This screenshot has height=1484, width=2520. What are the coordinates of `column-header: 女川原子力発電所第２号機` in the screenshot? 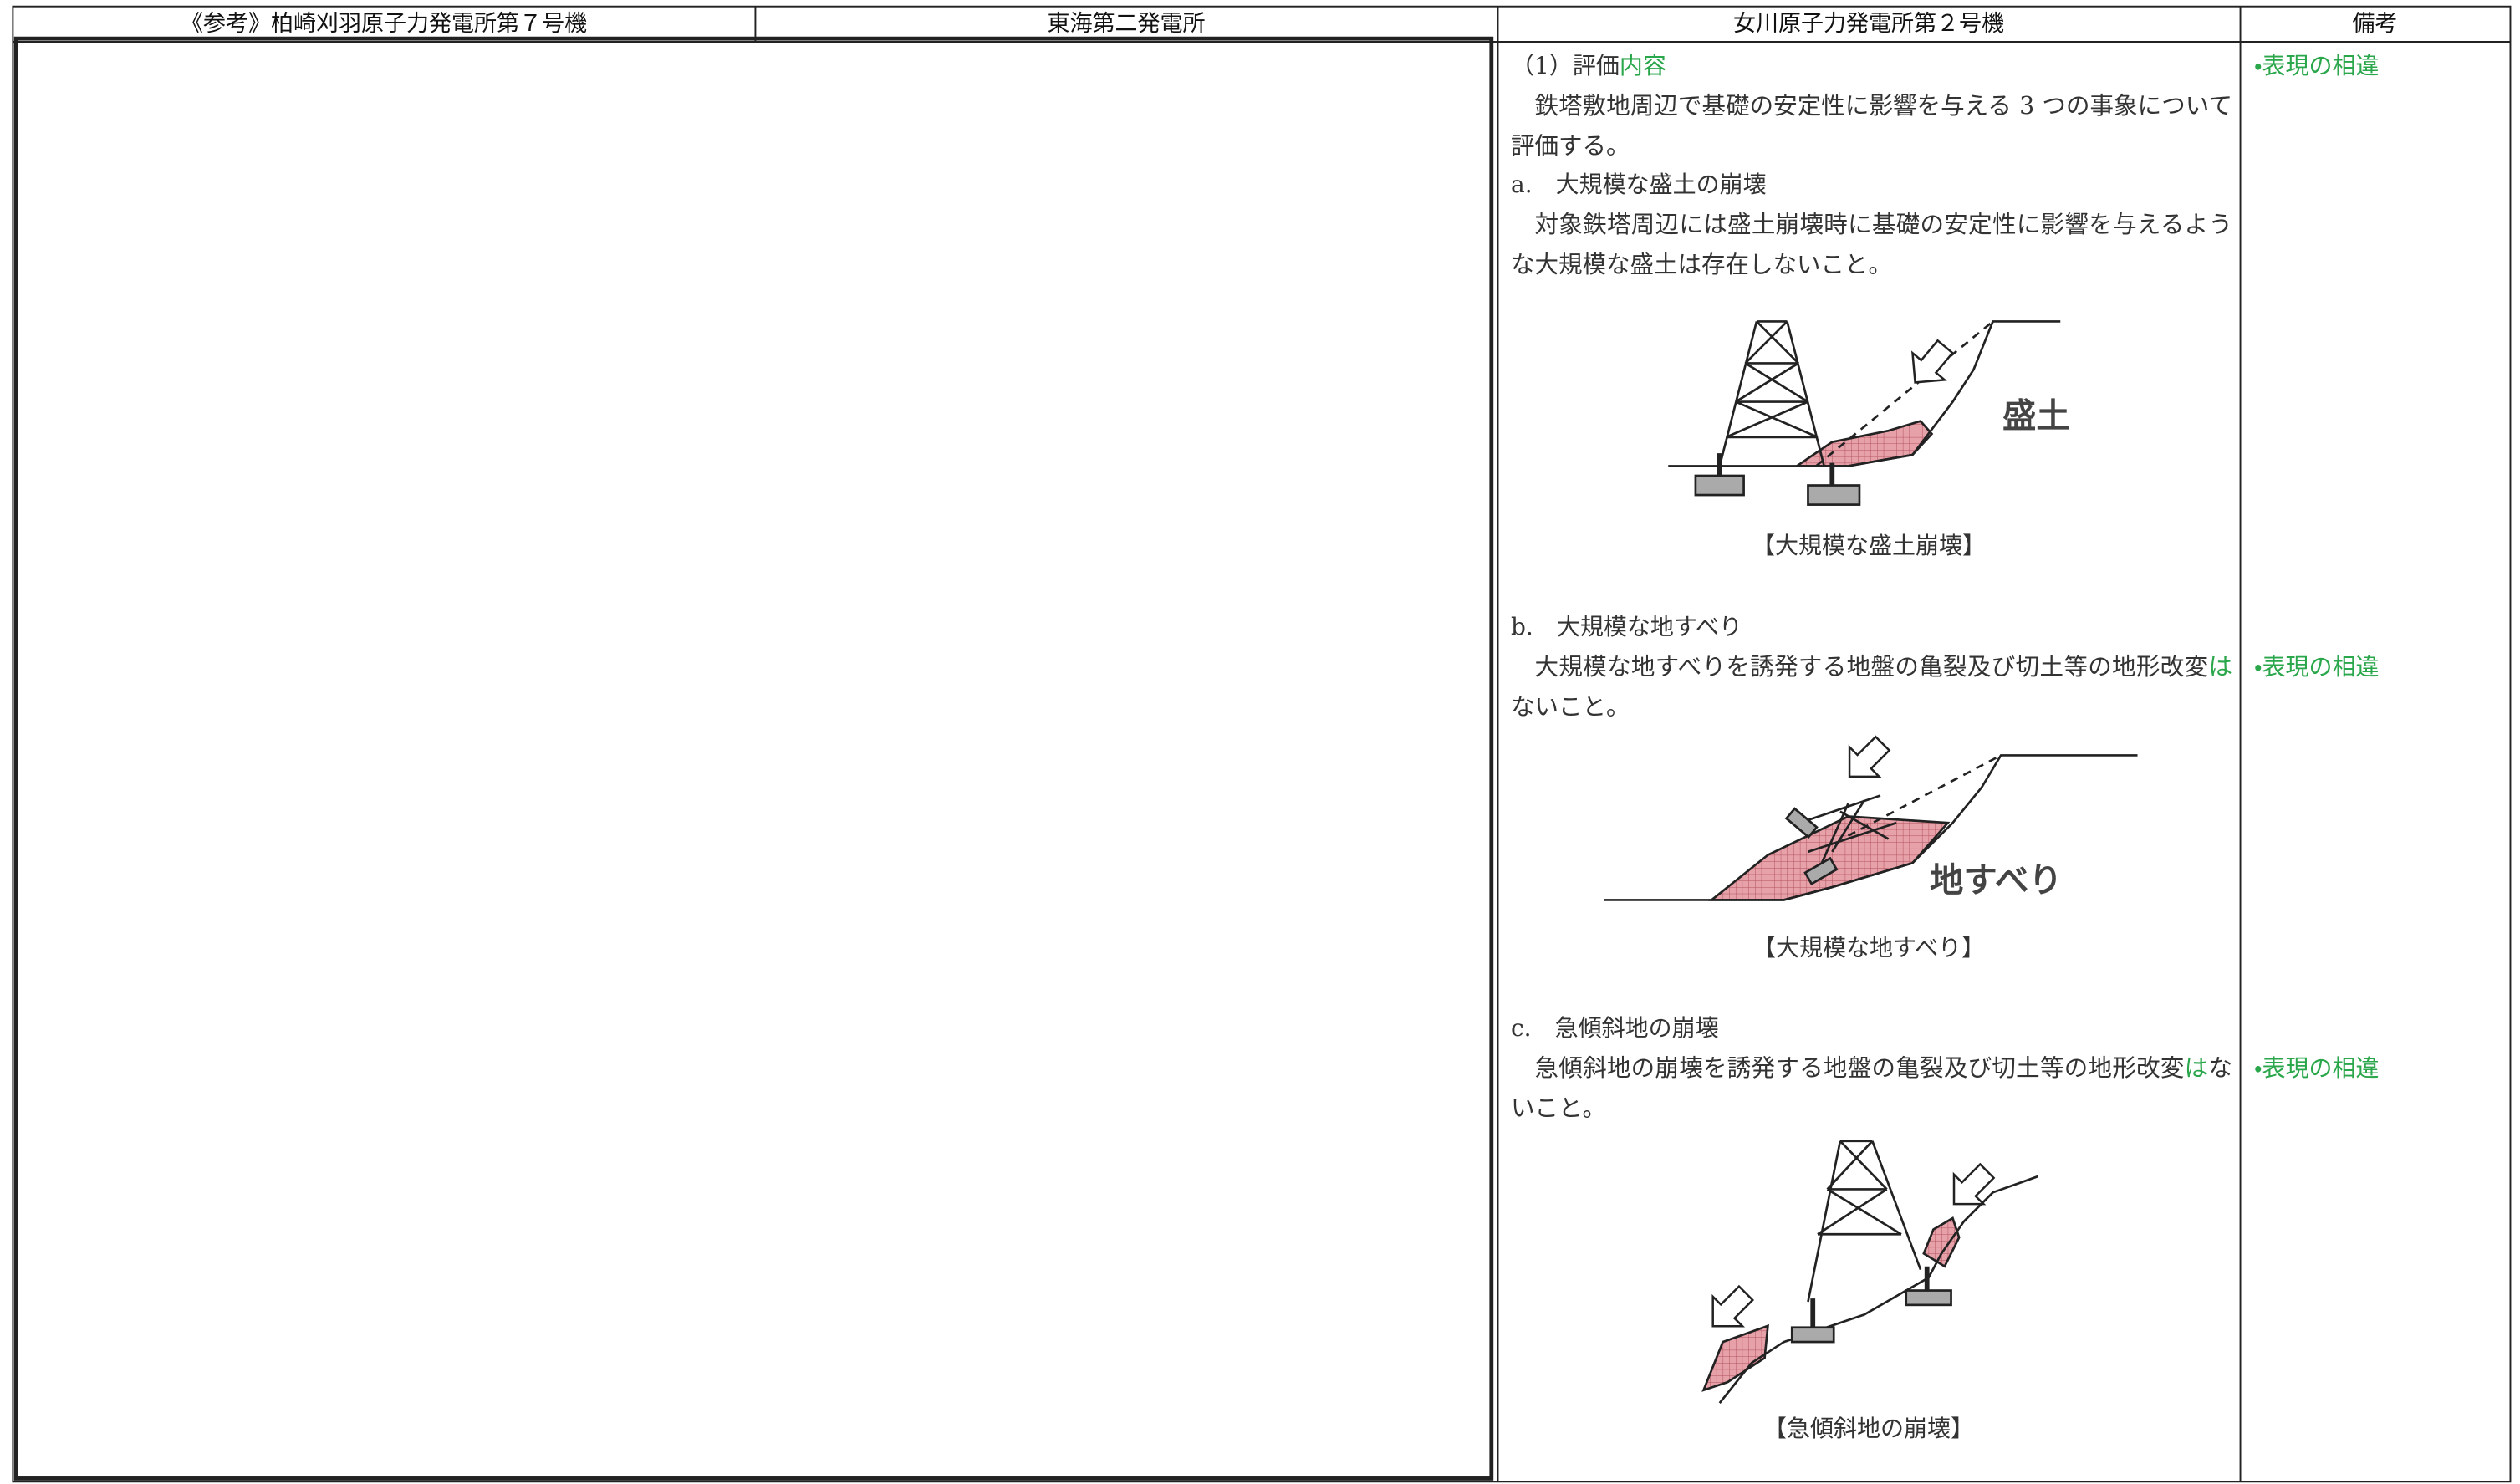 It's located at (1868, 24).